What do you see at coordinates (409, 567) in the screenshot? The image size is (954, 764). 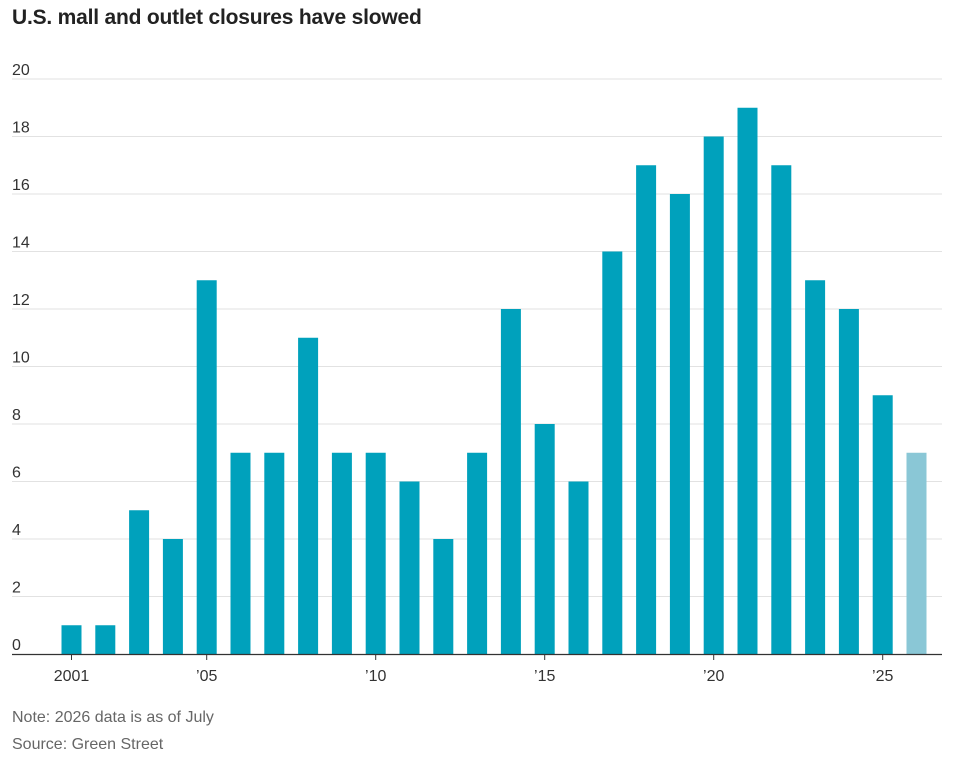 I see `bar-2011` at bounding box center [409, 567].